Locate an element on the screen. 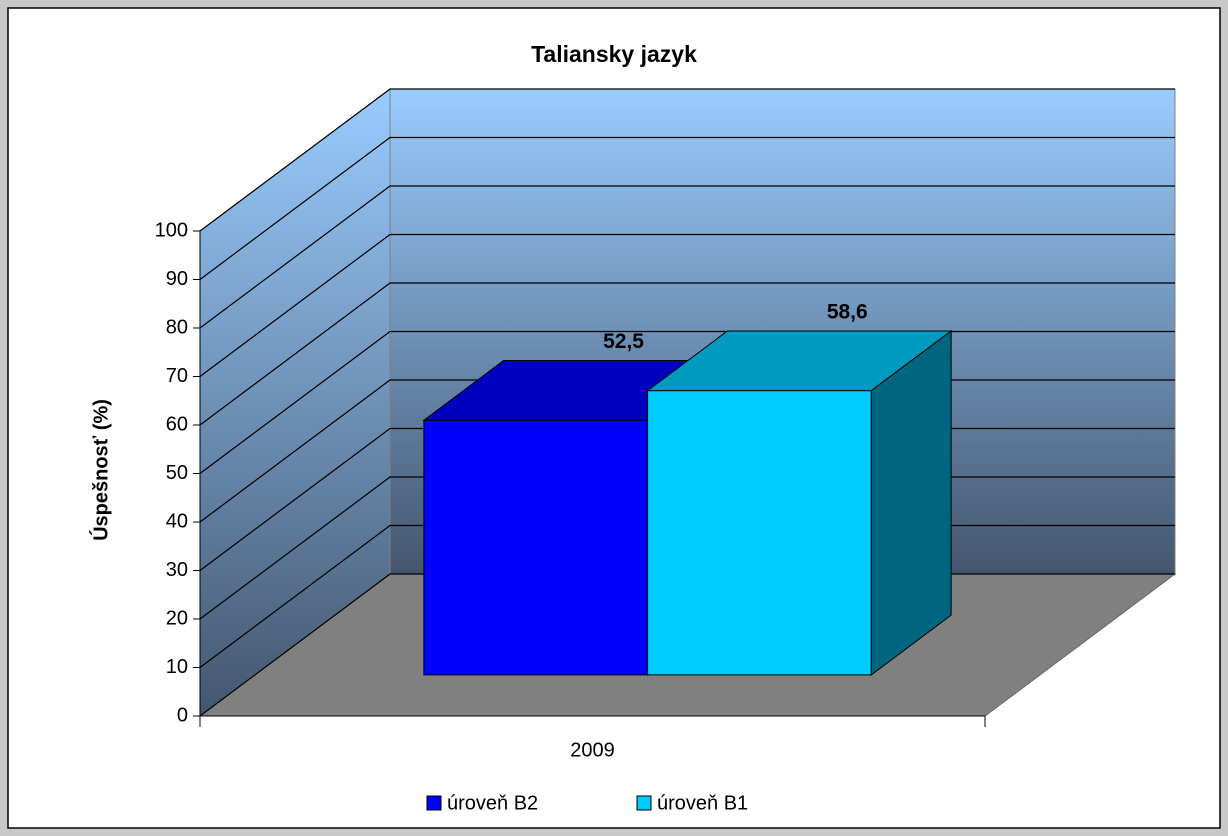 This screenshot has height=836, width=1228. y-tick-label: 70 is located at coordinates (177, 376).